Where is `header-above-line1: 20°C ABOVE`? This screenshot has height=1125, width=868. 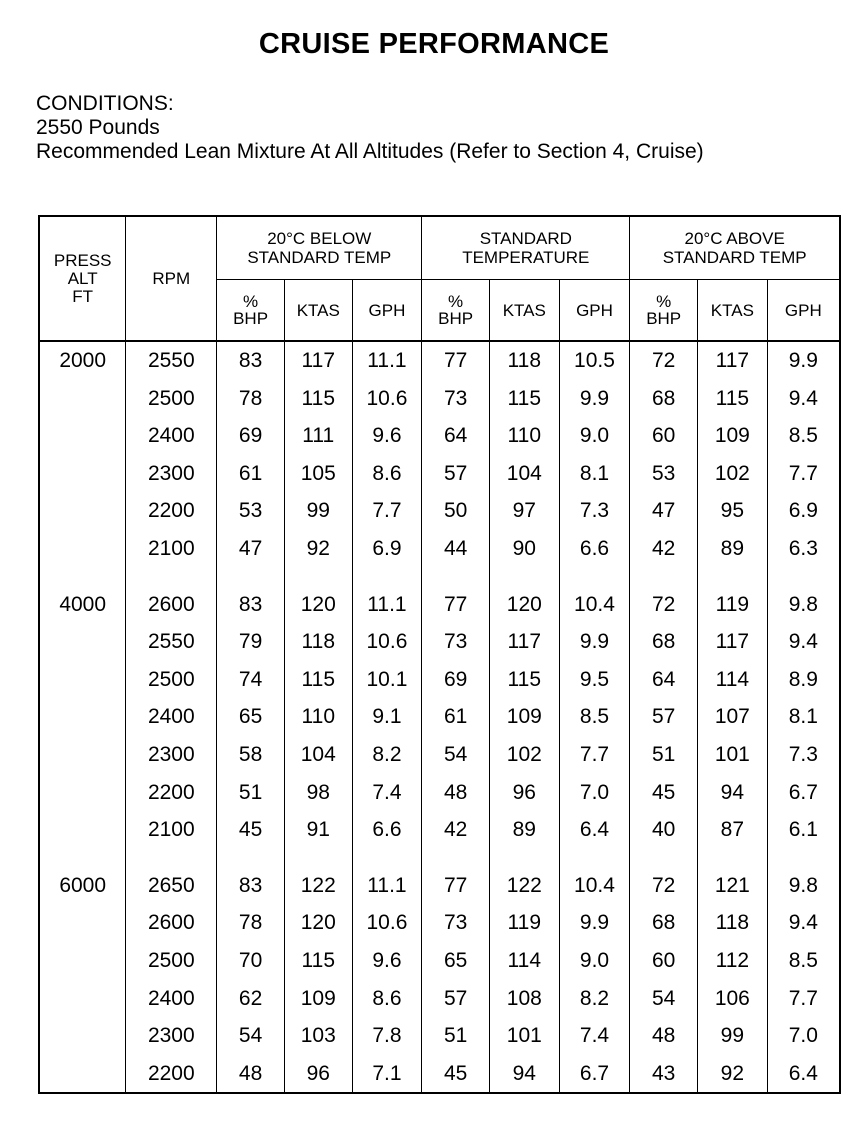 header-above-line1: 20°C ABOVE is located at coordinates (734, 238).